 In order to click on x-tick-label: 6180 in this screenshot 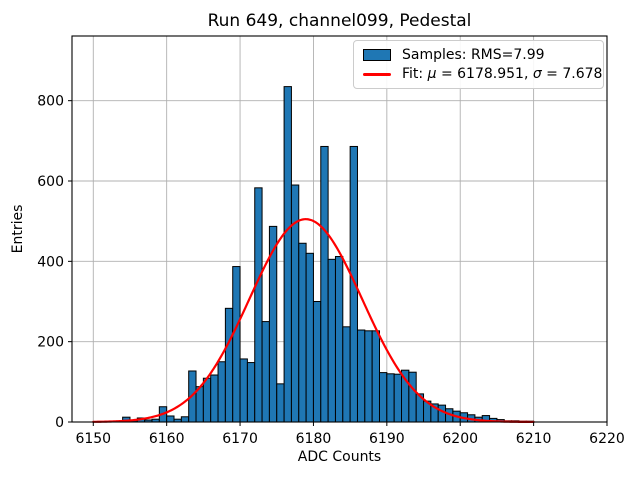, I will do `click(314, 439)`.